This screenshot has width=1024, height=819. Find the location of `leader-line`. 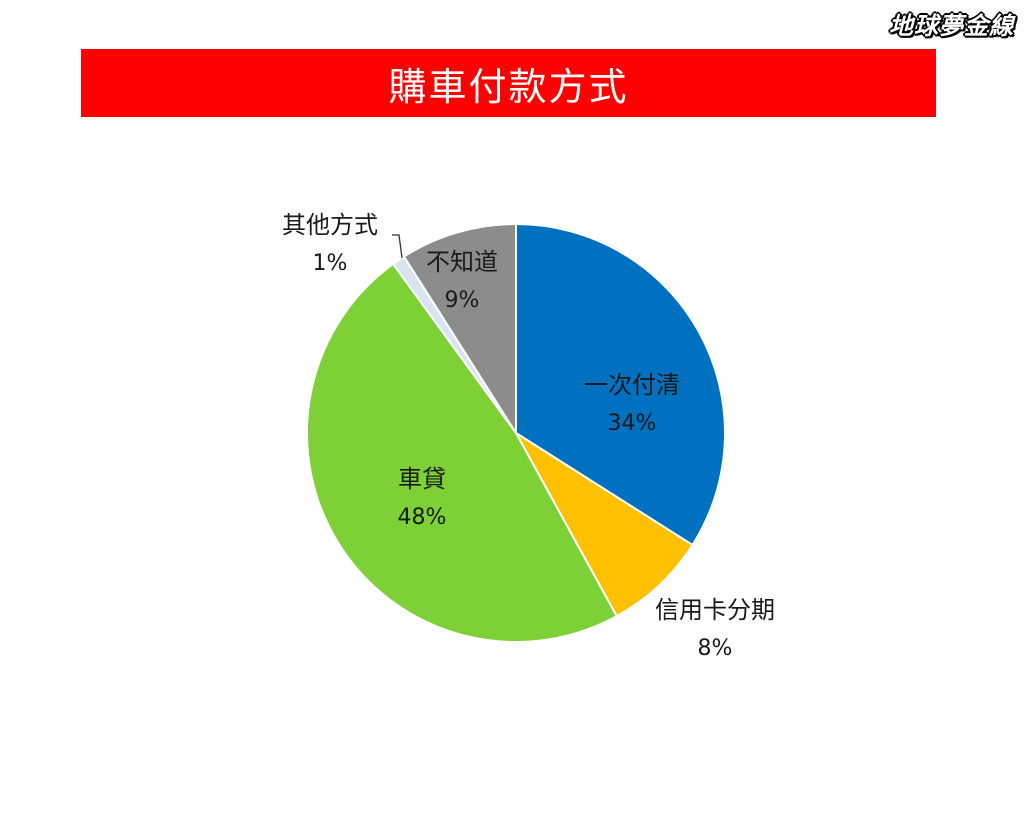

leader-line is located at coordinates (397, 246).